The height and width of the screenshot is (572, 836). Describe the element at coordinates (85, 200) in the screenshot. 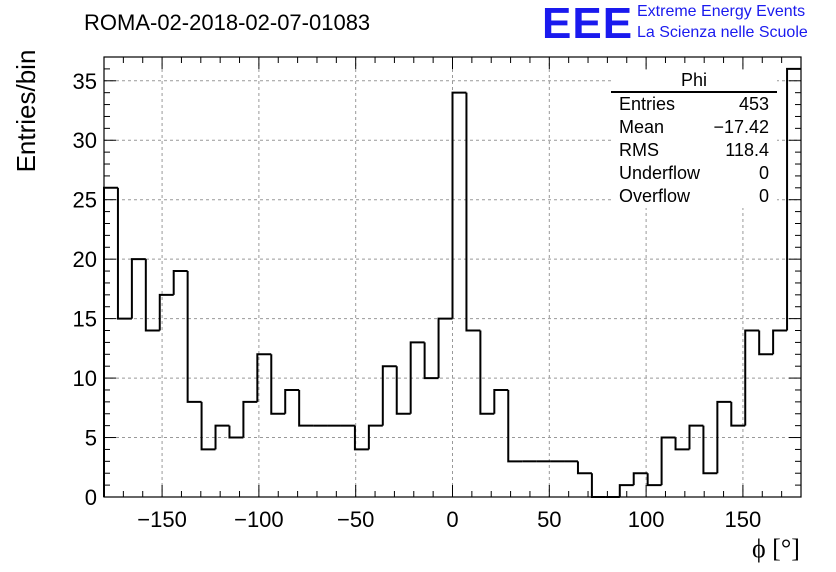

I see `y-tick-label: 25` at that location.